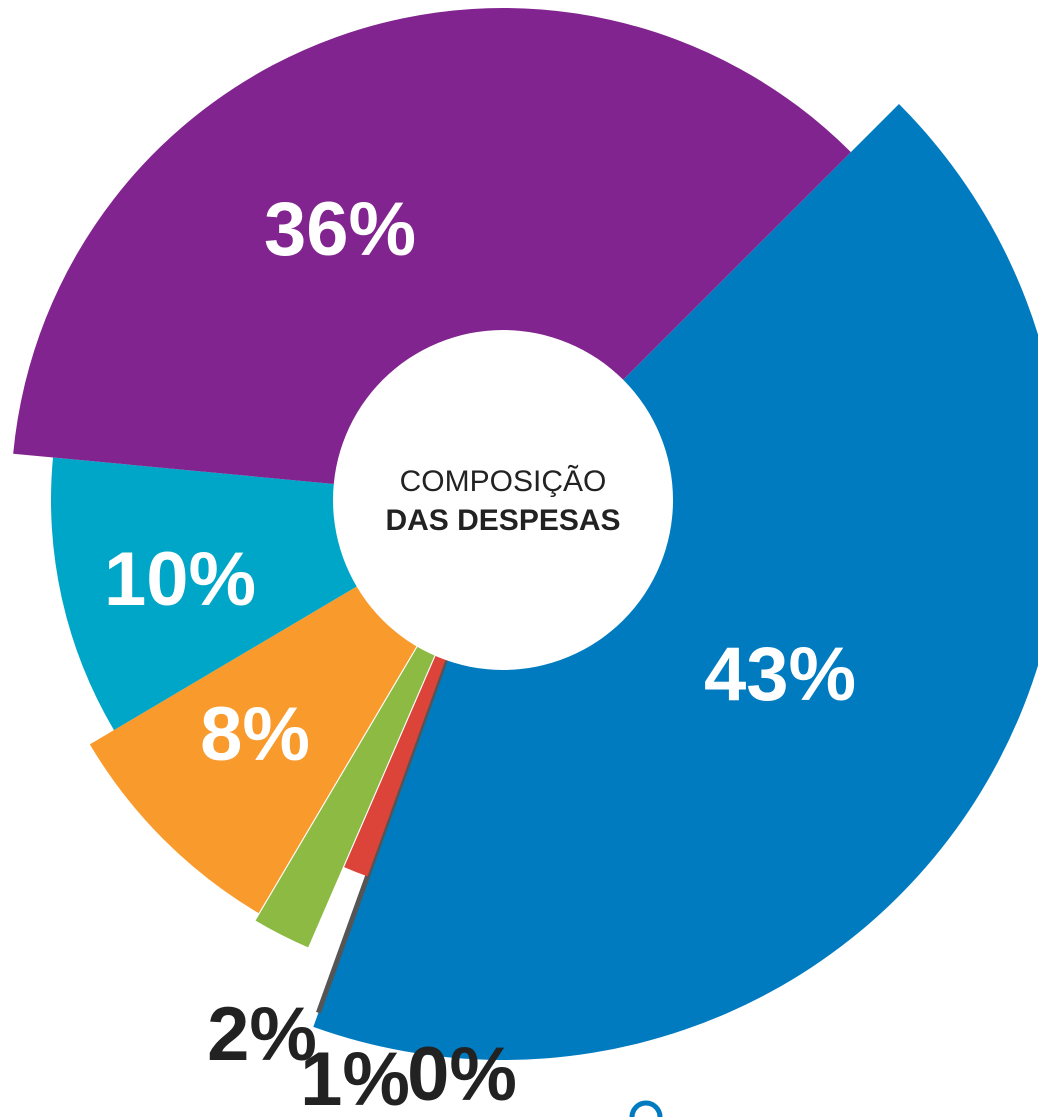 This screenshot has height=1117, width=1038. I want to click on decoration, so click(646, 1108).